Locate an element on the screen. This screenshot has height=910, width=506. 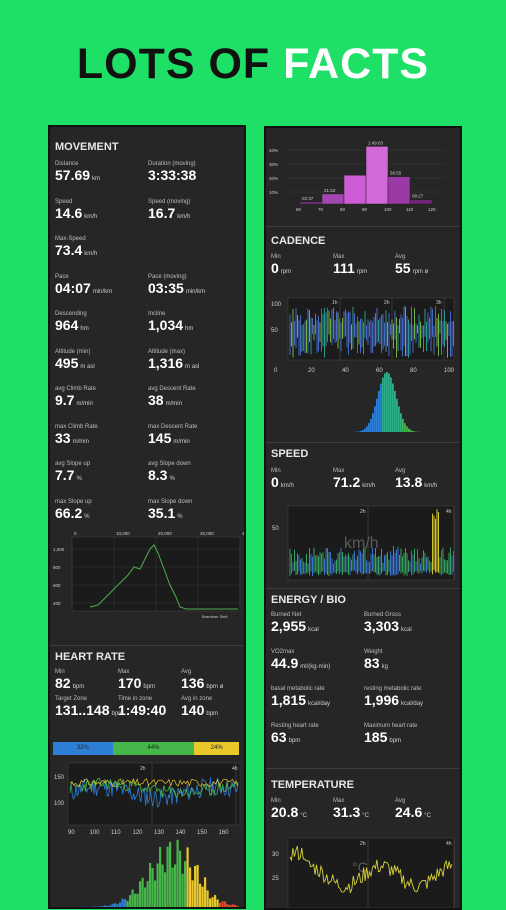
stat-unit: kcal is located at coordinates (313, 630).